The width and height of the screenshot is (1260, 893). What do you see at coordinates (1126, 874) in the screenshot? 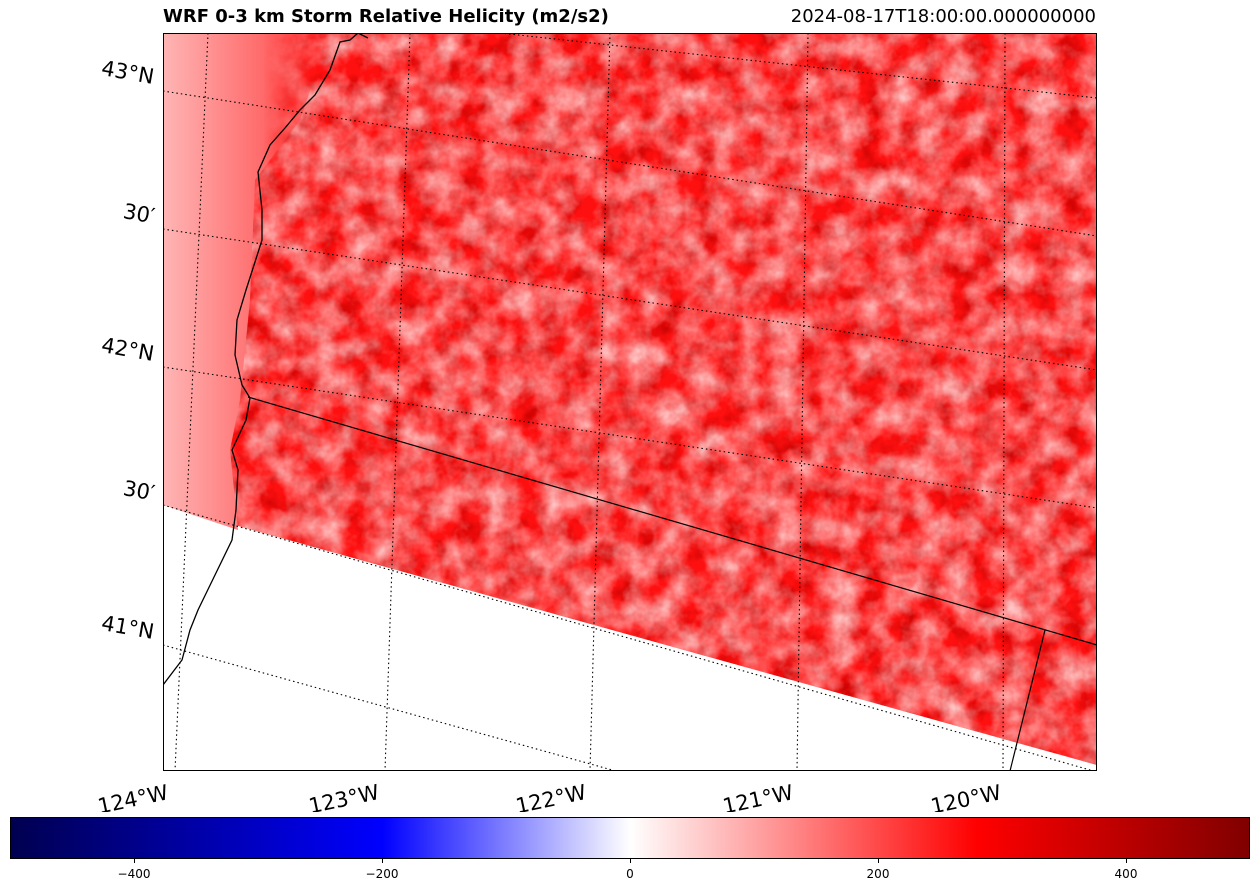
I see `colorbar-tick-label: 400` at bounding box center [1126, 874].